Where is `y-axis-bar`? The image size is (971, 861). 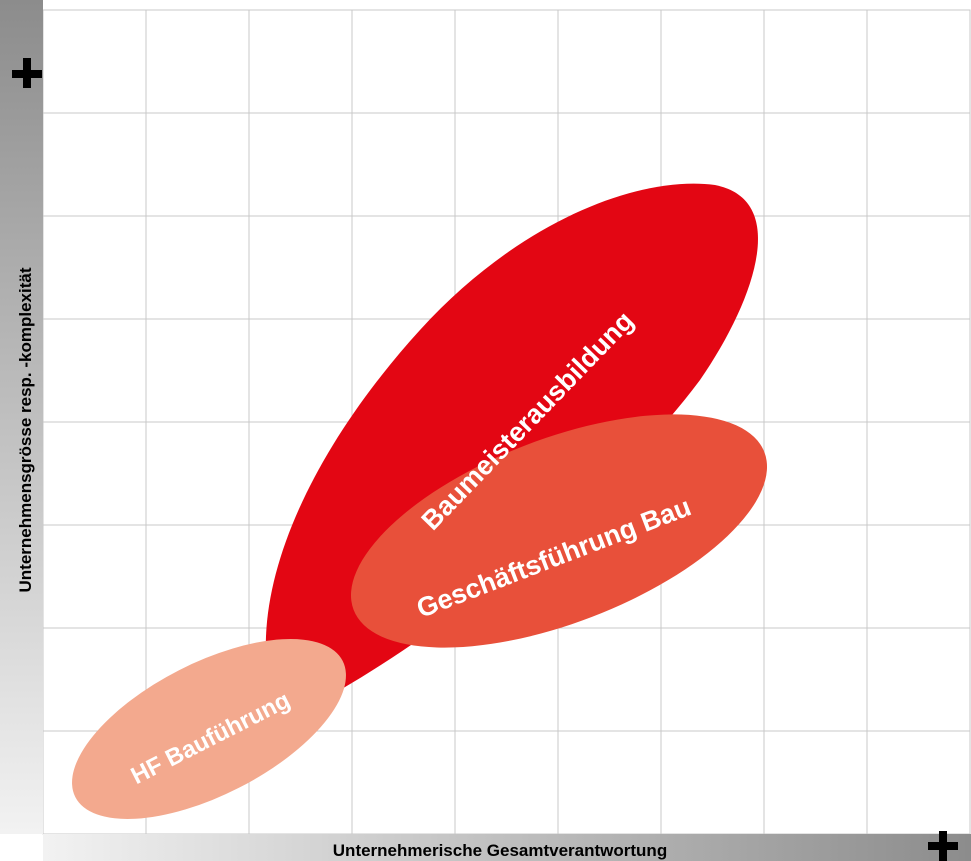
y-axis-bar is located at coordinates (21, 417).